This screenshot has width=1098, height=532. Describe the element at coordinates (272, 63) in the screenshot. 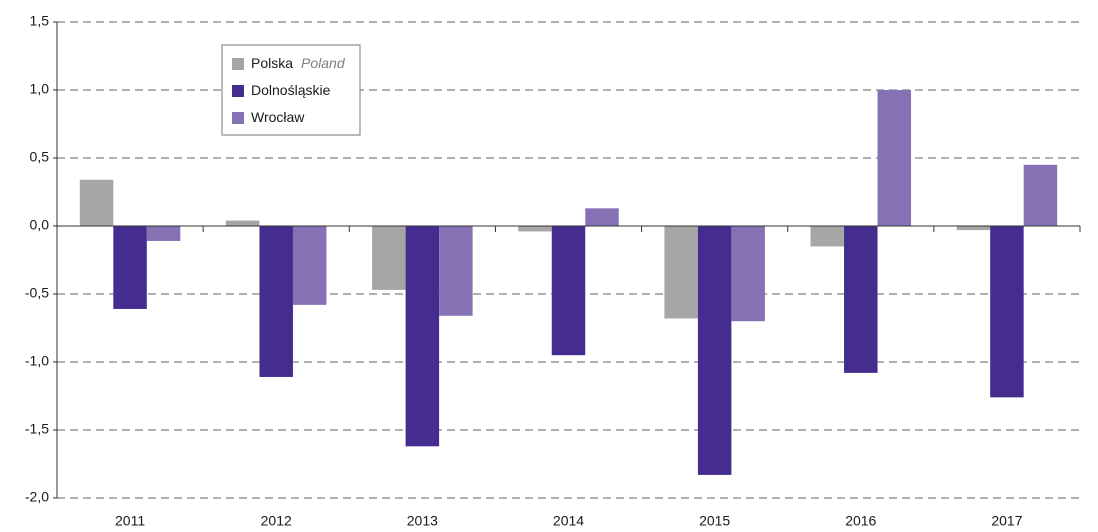

I see `legend-name: Polska` at that location.